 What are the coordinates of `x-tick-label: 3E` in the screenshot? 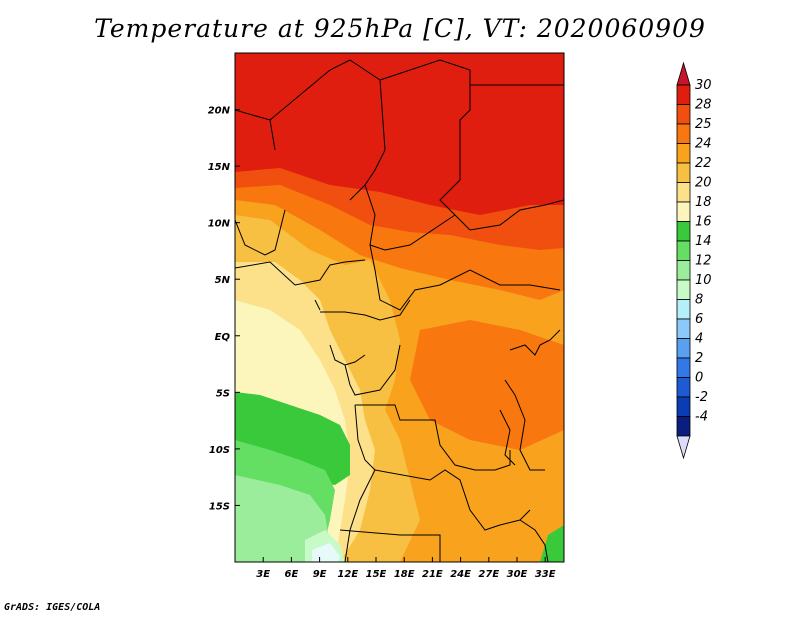 It's located at (263, 574).